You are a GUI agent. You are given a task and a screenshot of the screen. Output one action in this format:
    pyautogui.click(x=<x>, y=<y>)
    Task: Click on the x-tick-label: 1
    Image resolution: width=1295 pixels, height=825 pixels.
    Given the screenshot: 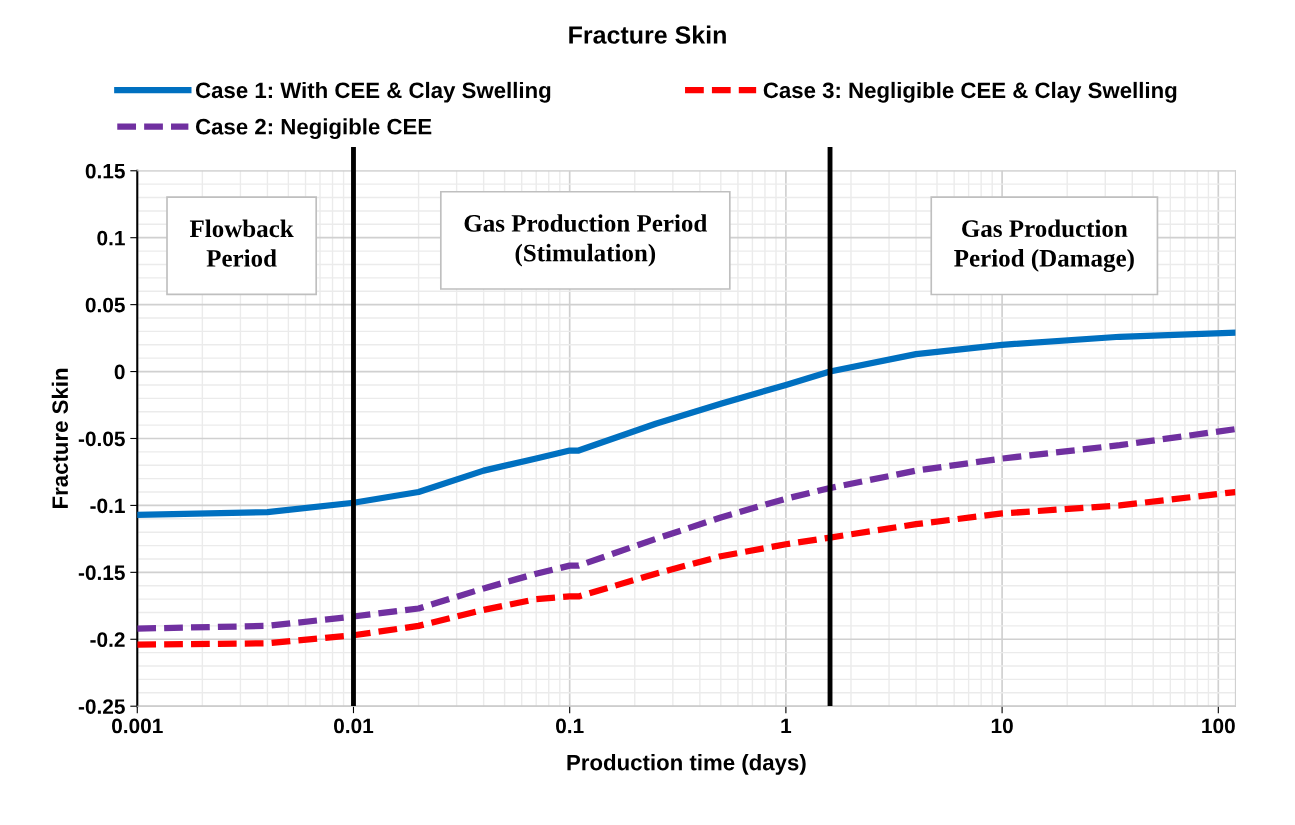 What is the action you would take?
    pyautogui.click(x=786, y=726)
    